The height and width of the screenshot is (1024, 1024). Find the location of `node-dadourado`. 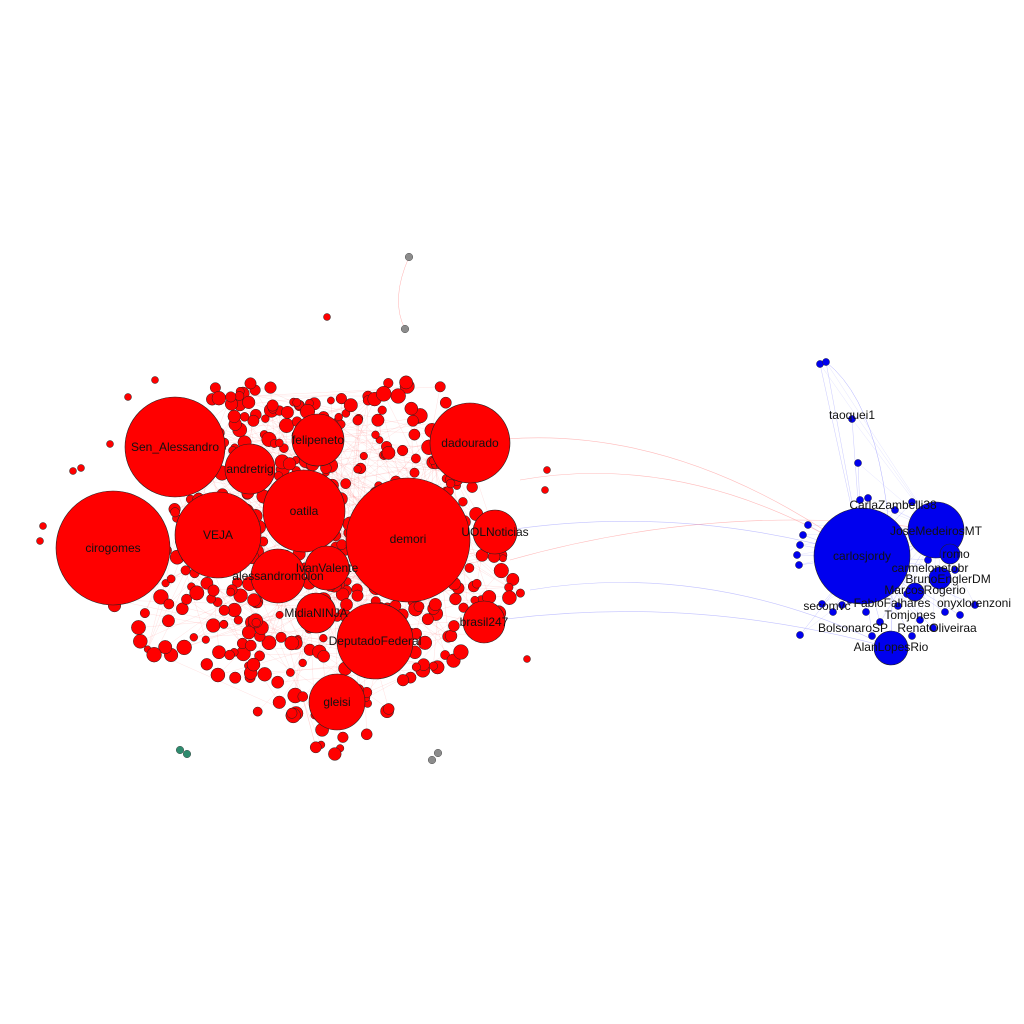

node-dadourado is located at coordinates (470, 443).